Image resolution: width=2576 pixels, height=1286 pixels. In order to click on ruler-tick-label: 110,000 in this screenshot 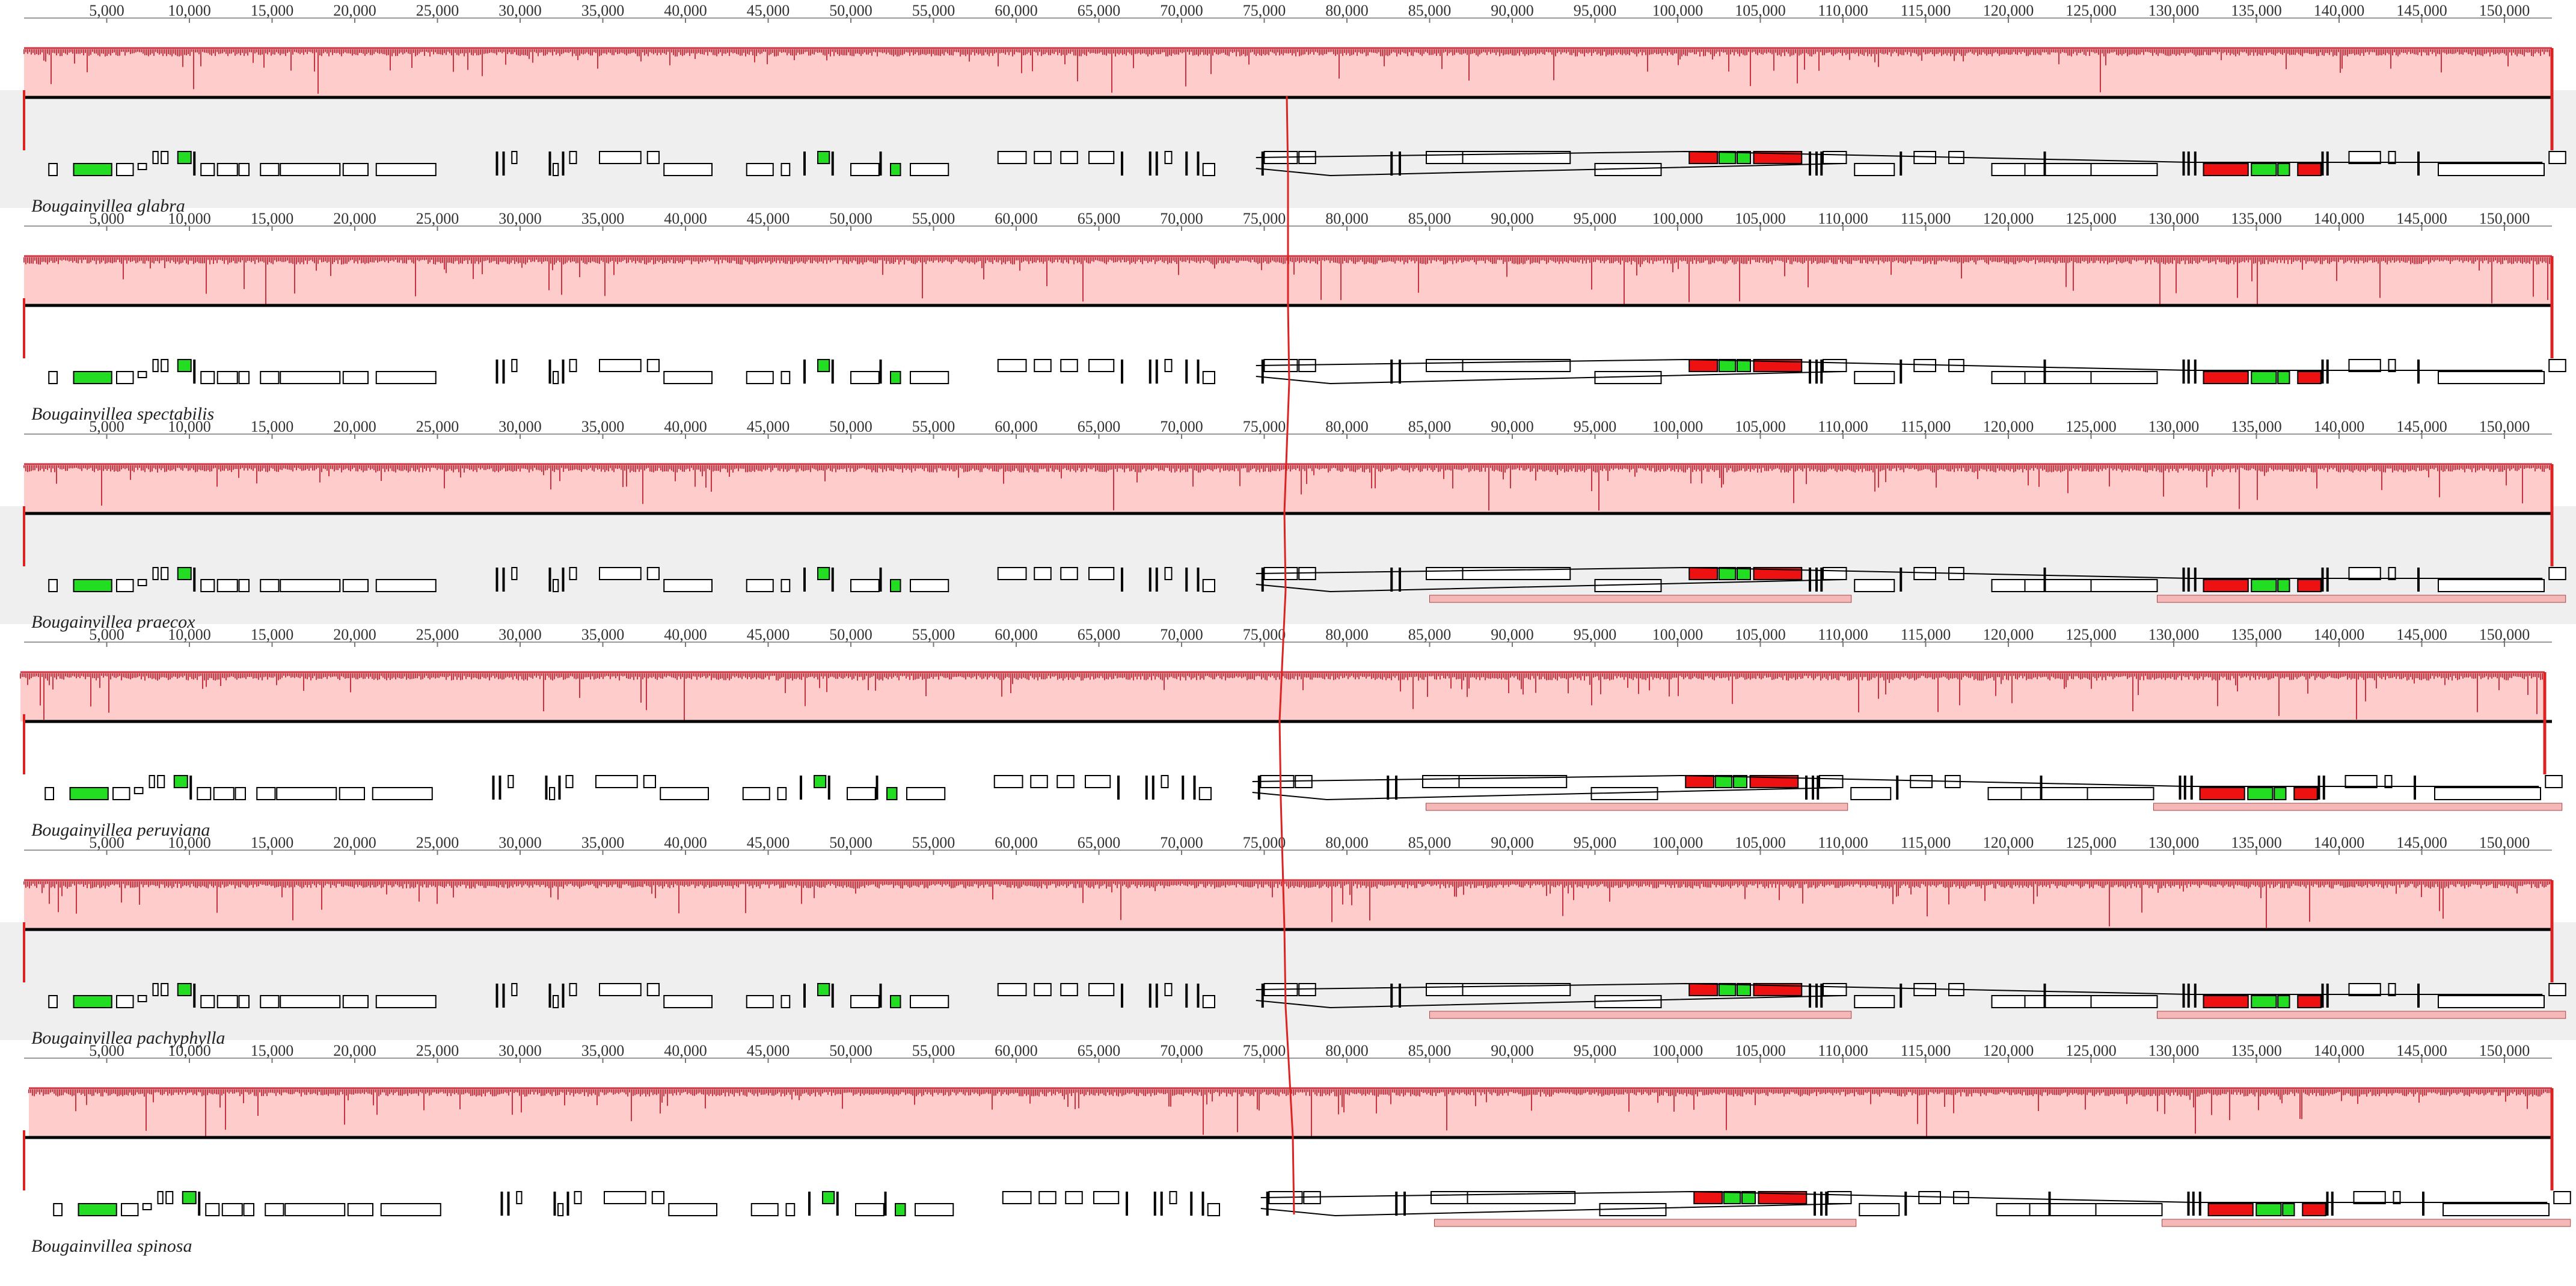, I will do `click(1843, 219)`.